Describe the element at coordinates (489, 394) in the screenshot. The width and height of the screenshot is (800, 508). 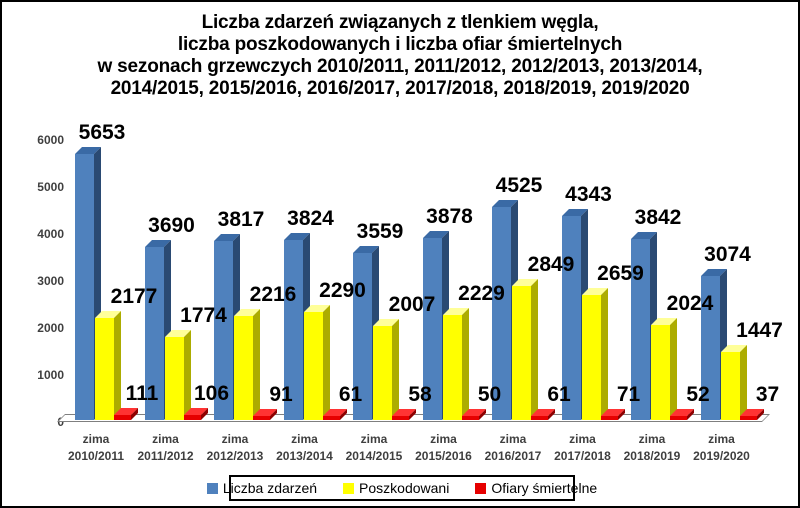
I see `data-label: 50` at that location.